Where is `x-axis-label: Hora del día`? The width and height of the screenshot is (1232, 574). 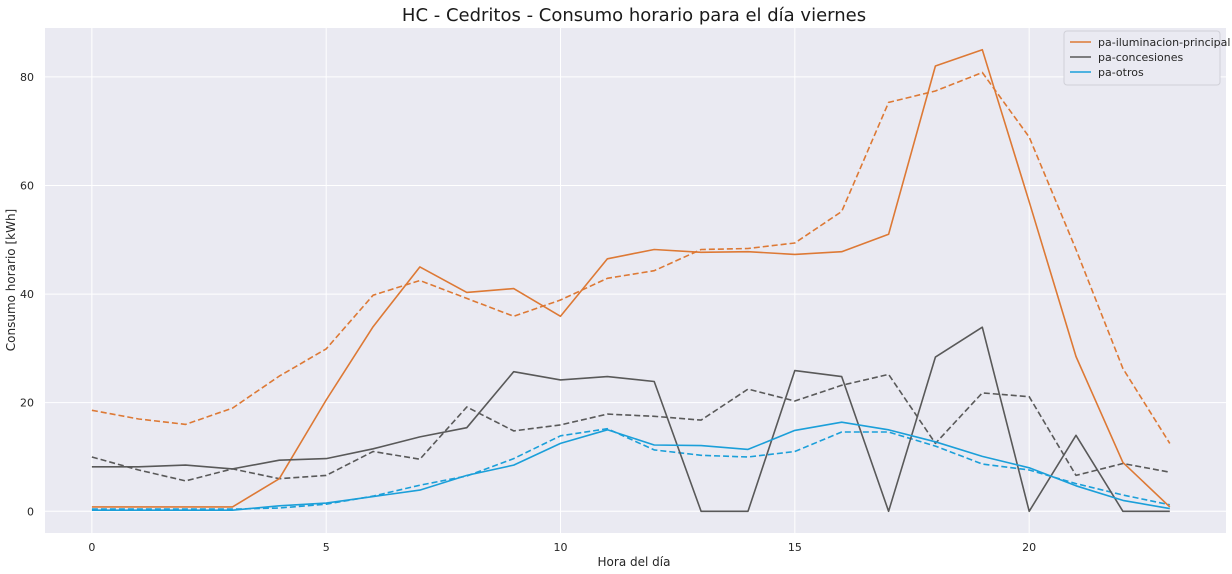
x-axis-label: Hora del día is located at coordinates (634, 562).